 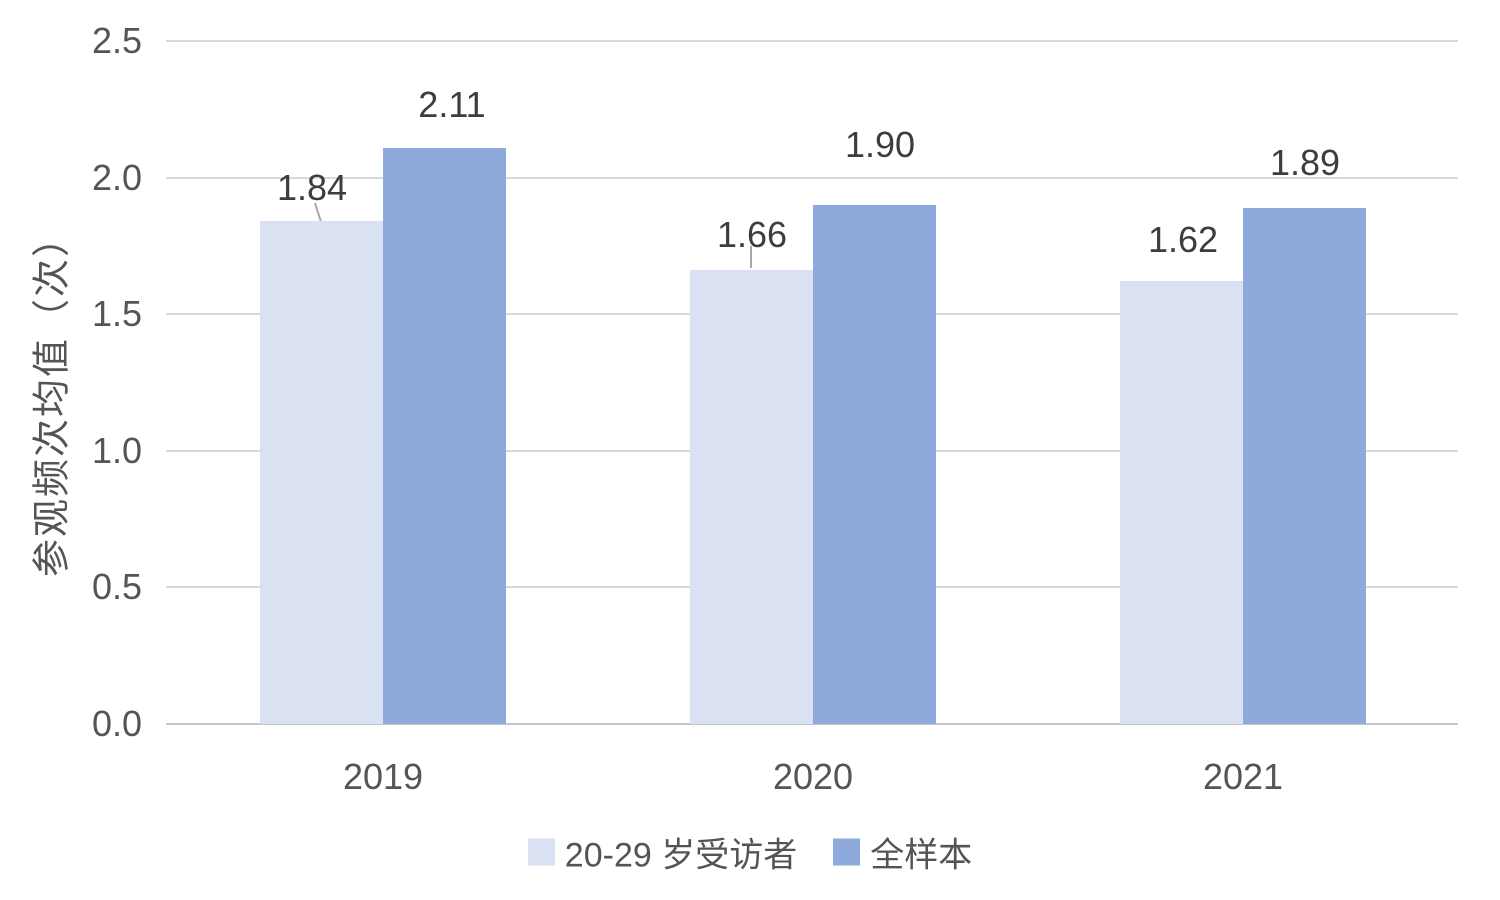 What do you see at coordinates (383, 776) in the screenshot?
I see `x-axis-label-2019: 2019` at bounding box center [383, 776].